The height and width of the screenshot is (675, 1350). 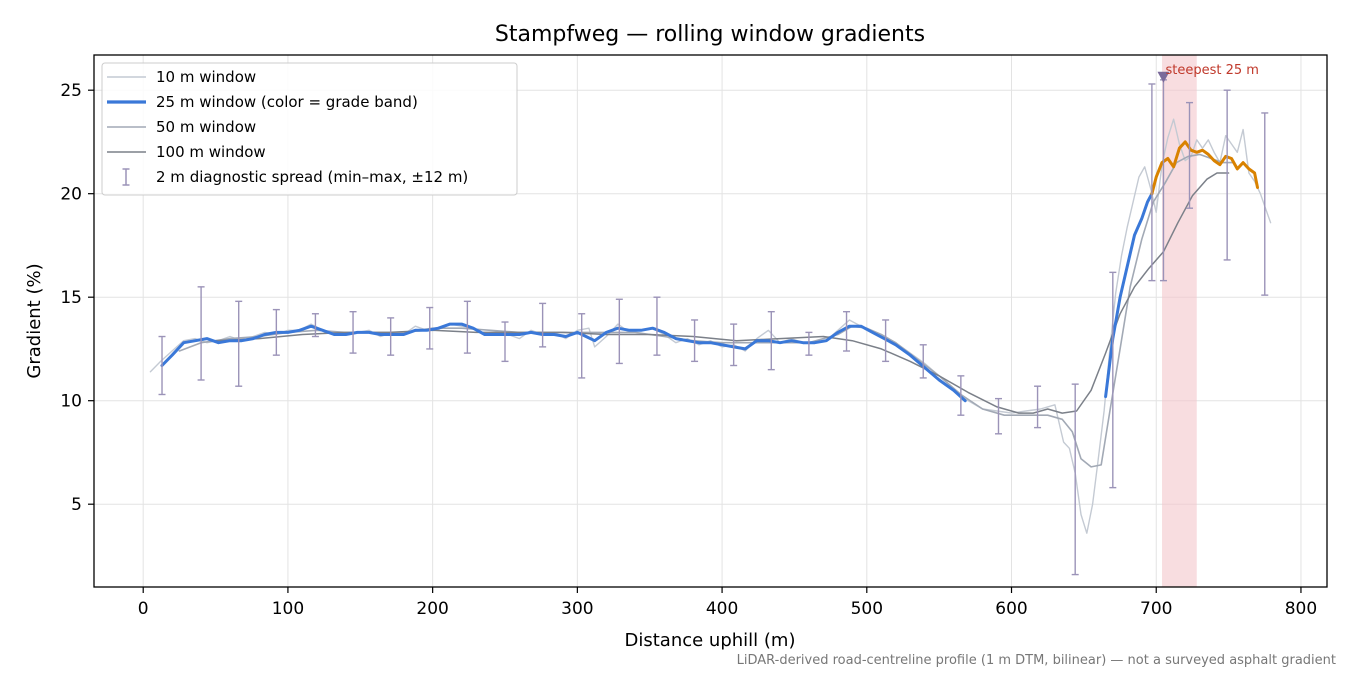 What do you see at coordinates (1156, 609) in the screenshot?
I see `x-tick-label: 700` at bounding box center [1156, 609].